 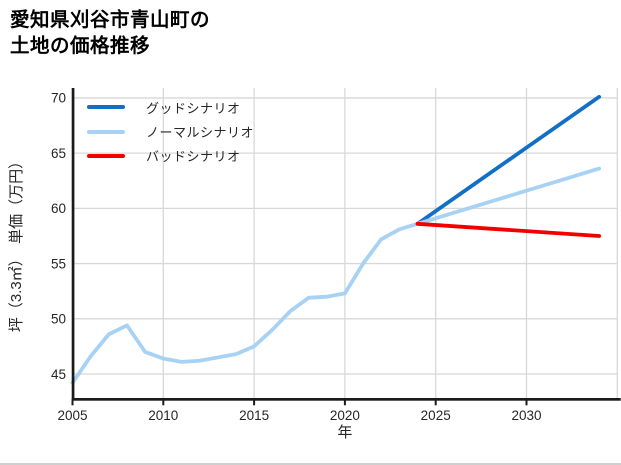 I want to click on x-tick-label: 2010, so click(x=163, y=415).